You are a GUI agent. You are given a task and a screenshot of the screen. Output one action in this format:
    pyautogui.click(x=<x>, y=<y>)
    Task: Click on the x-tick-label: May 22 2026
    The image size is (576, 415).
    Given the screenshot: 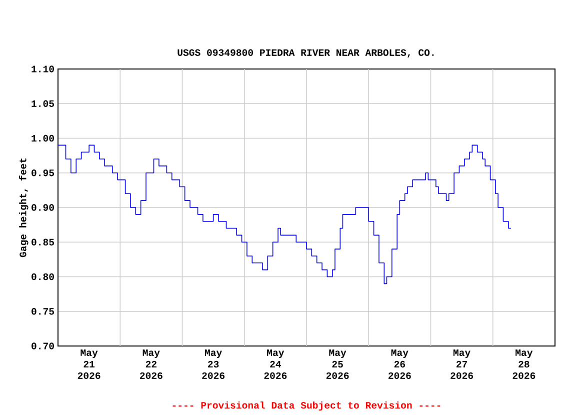 What is the action you would take?
    pyautogui.click(x=151, y=364)
    